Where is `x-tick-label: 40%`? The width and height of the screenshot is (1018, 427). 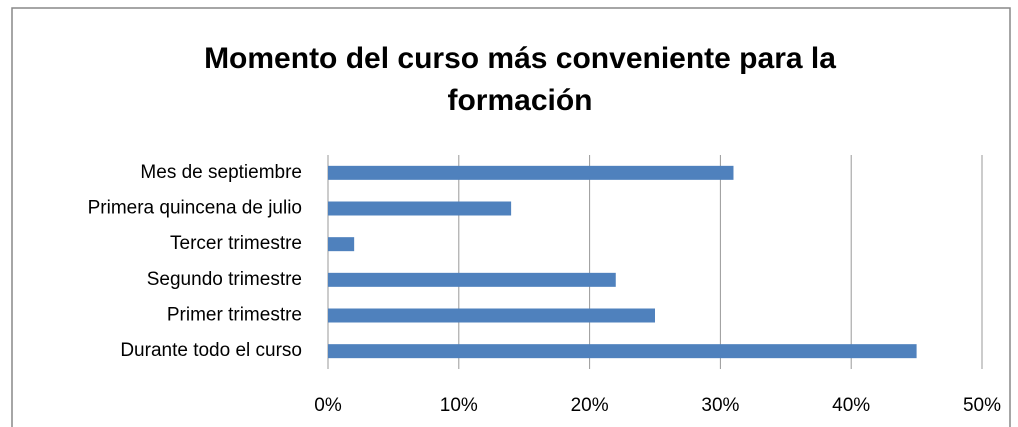
x-tick-label: 40% is located at coordinates (851, 405).